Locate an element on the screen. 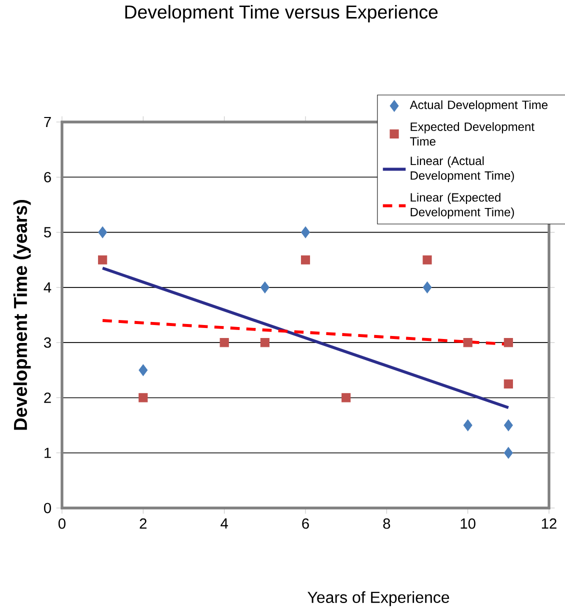 This screenshot has width=565, height=613. x-tick-label: 12 is located at coordinates (549, 523).